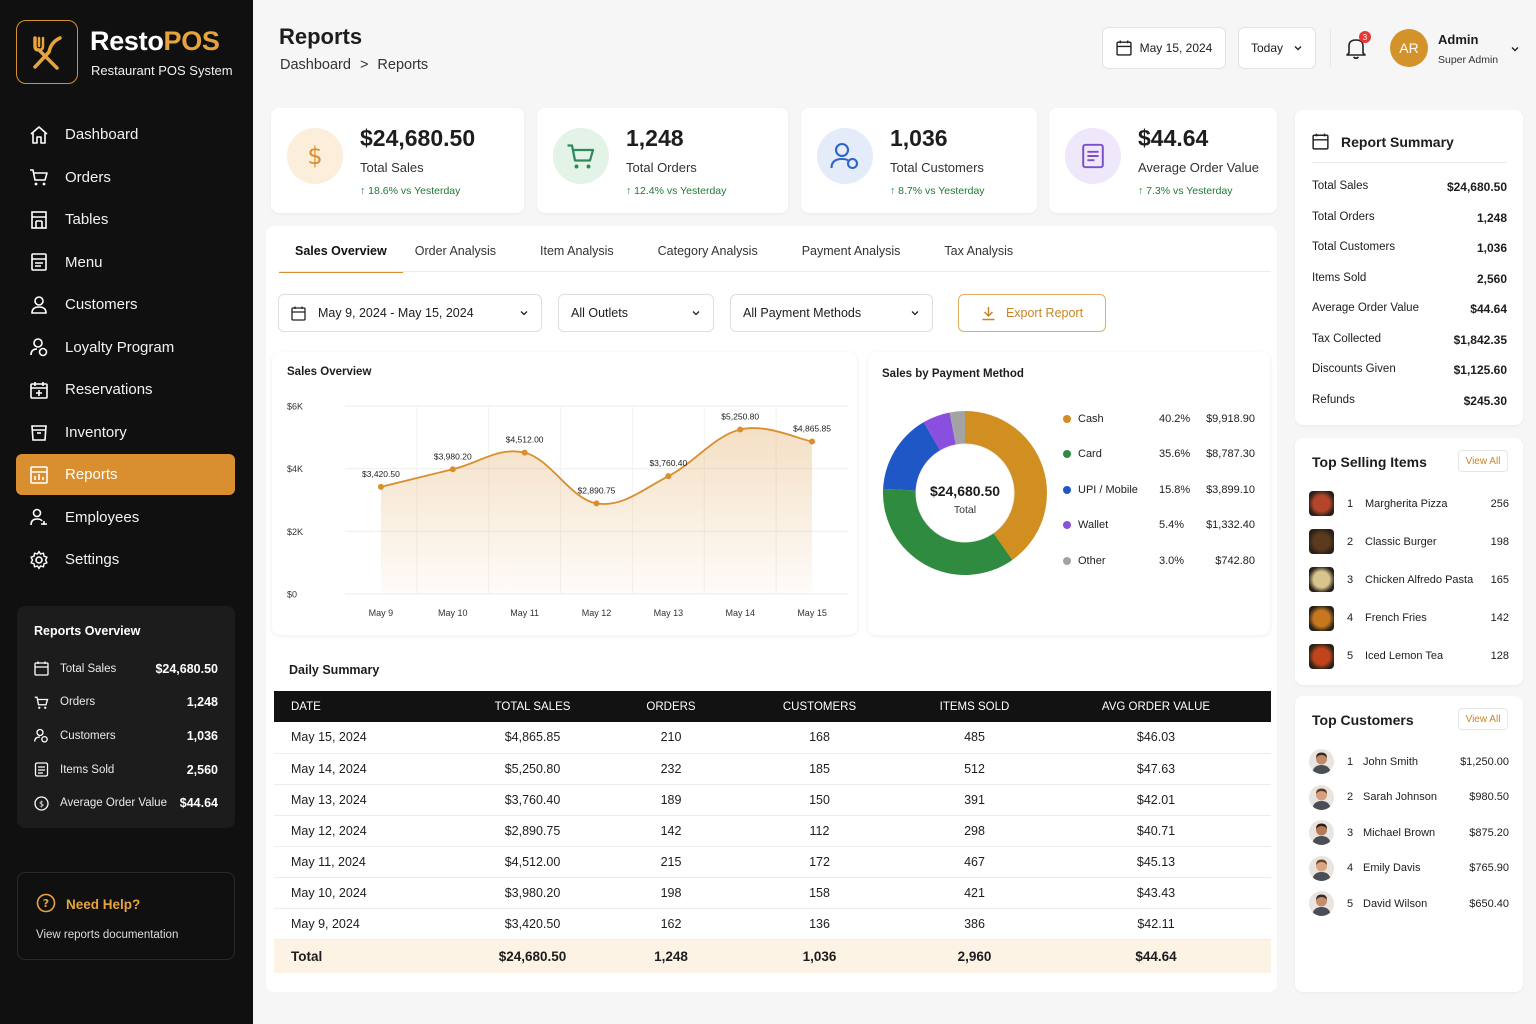  Describe the element at coordinates (298, 313) in the screenshot. I see `calendar-icon` at that location.